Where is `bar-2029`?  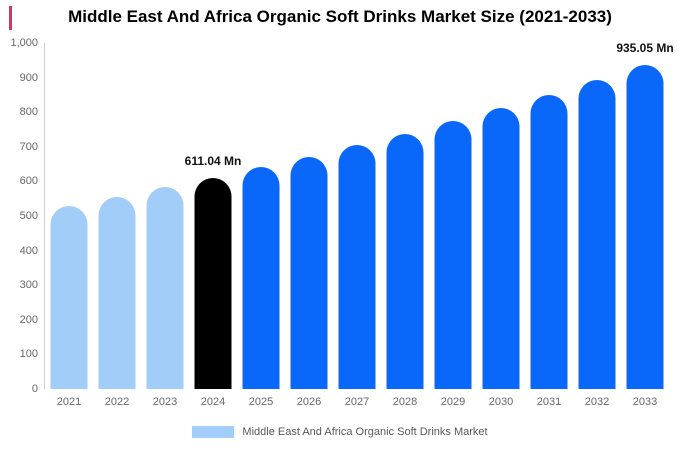 bar-2029 is located at coordinates (453, 255).